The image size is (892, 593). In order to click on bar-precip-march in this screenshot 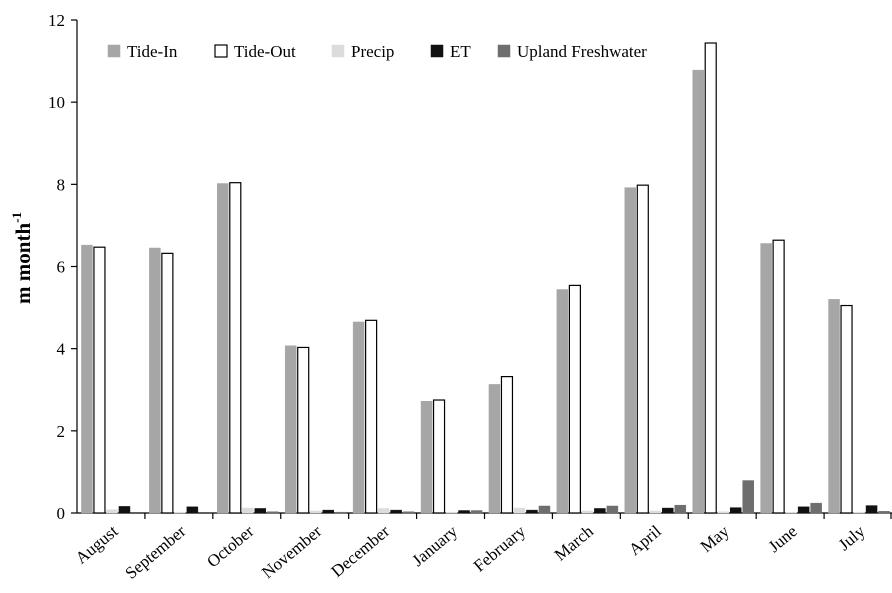, I will do `click(587, 512)`.